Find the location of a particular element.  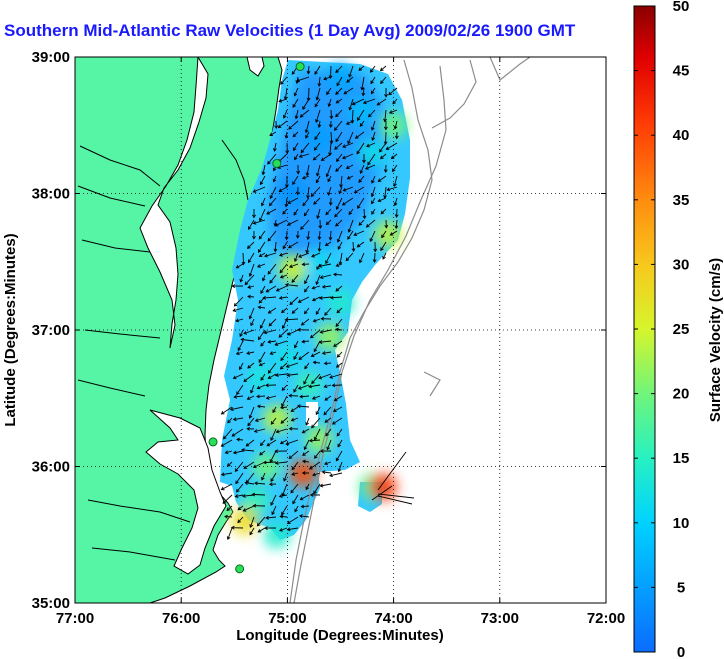

velocity-vector-outlier is located at coordinates (395, 500).